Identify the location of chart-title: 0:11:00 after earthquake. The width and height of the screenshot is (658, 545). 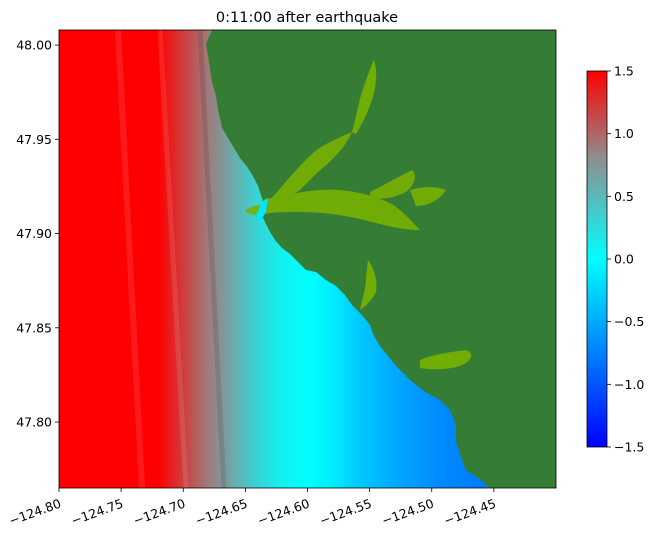
(307, 18).